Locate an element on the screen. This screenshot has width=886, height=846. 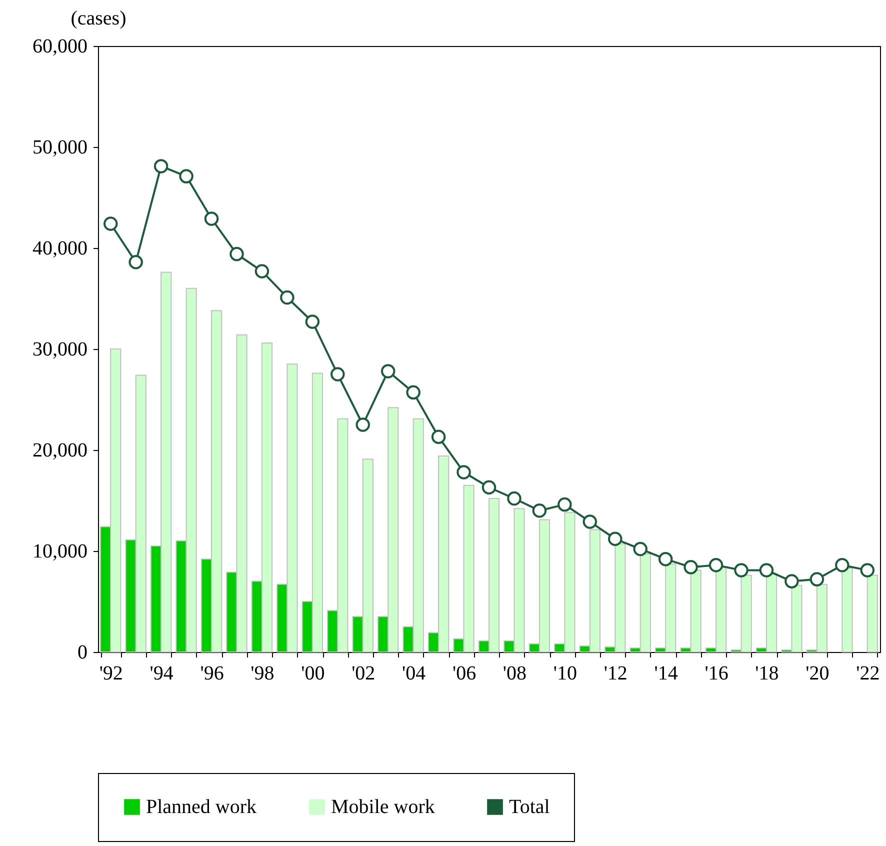
y-tick-label: 40,000 is located at coordinates (60, 249).